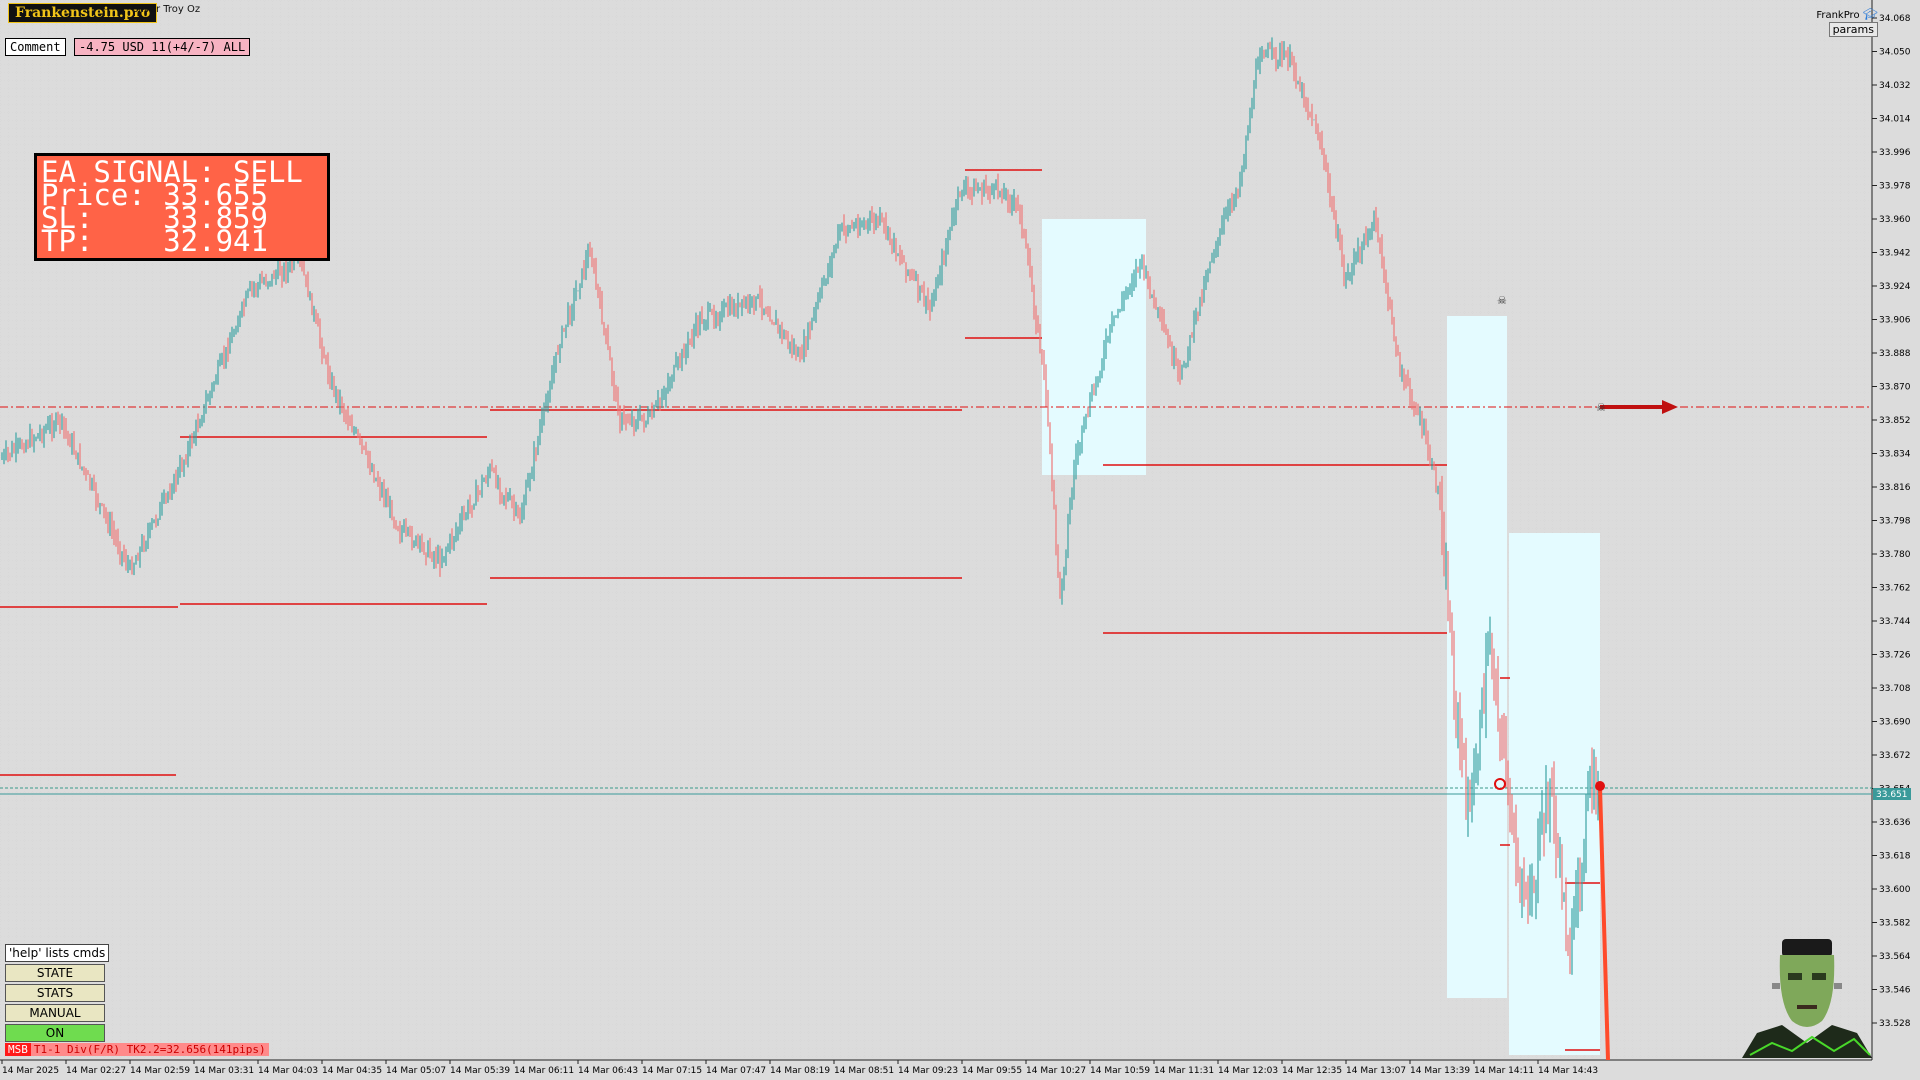 The width and height of the screenshot is (1920, 1080). What do you see at coordinates (544, 1071) in the screenshot?
I see `time-tick-label: 14 Mar 06:11` at bounding box center [544, 1071].